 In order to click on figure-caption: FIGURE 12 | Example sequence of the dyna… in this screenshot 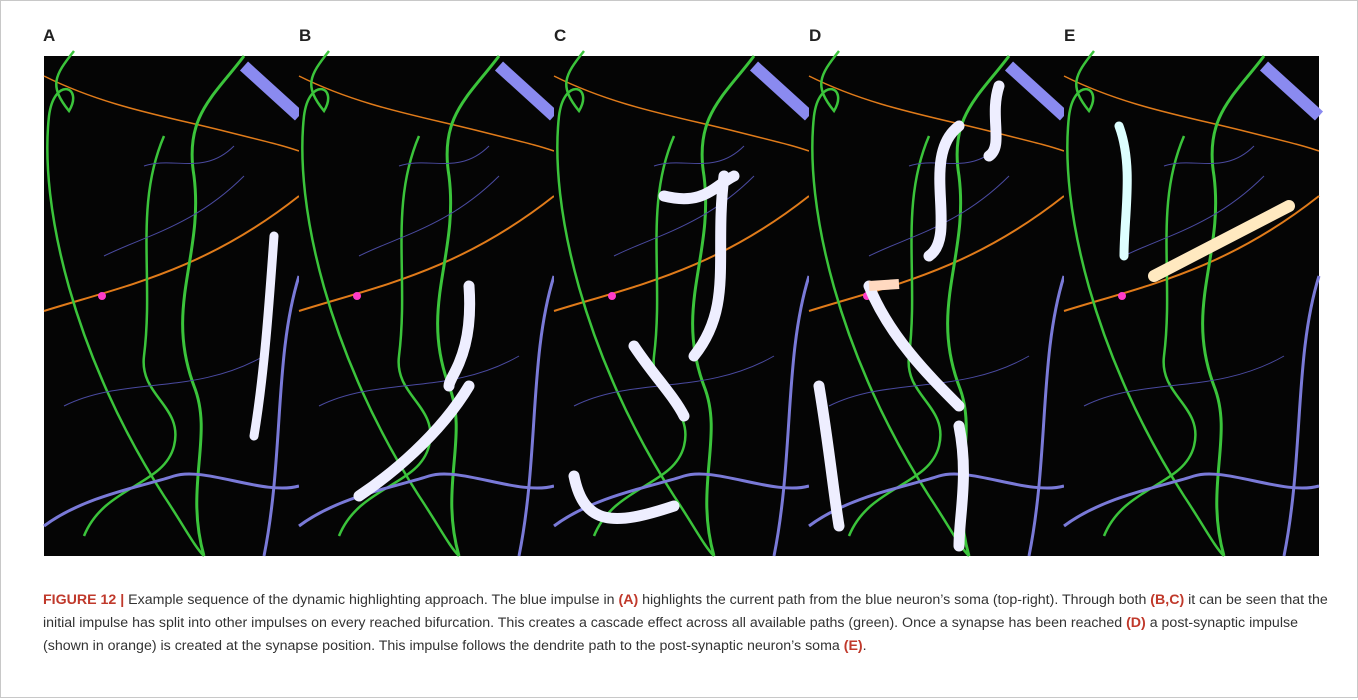, I will do `click(688, 623)`.